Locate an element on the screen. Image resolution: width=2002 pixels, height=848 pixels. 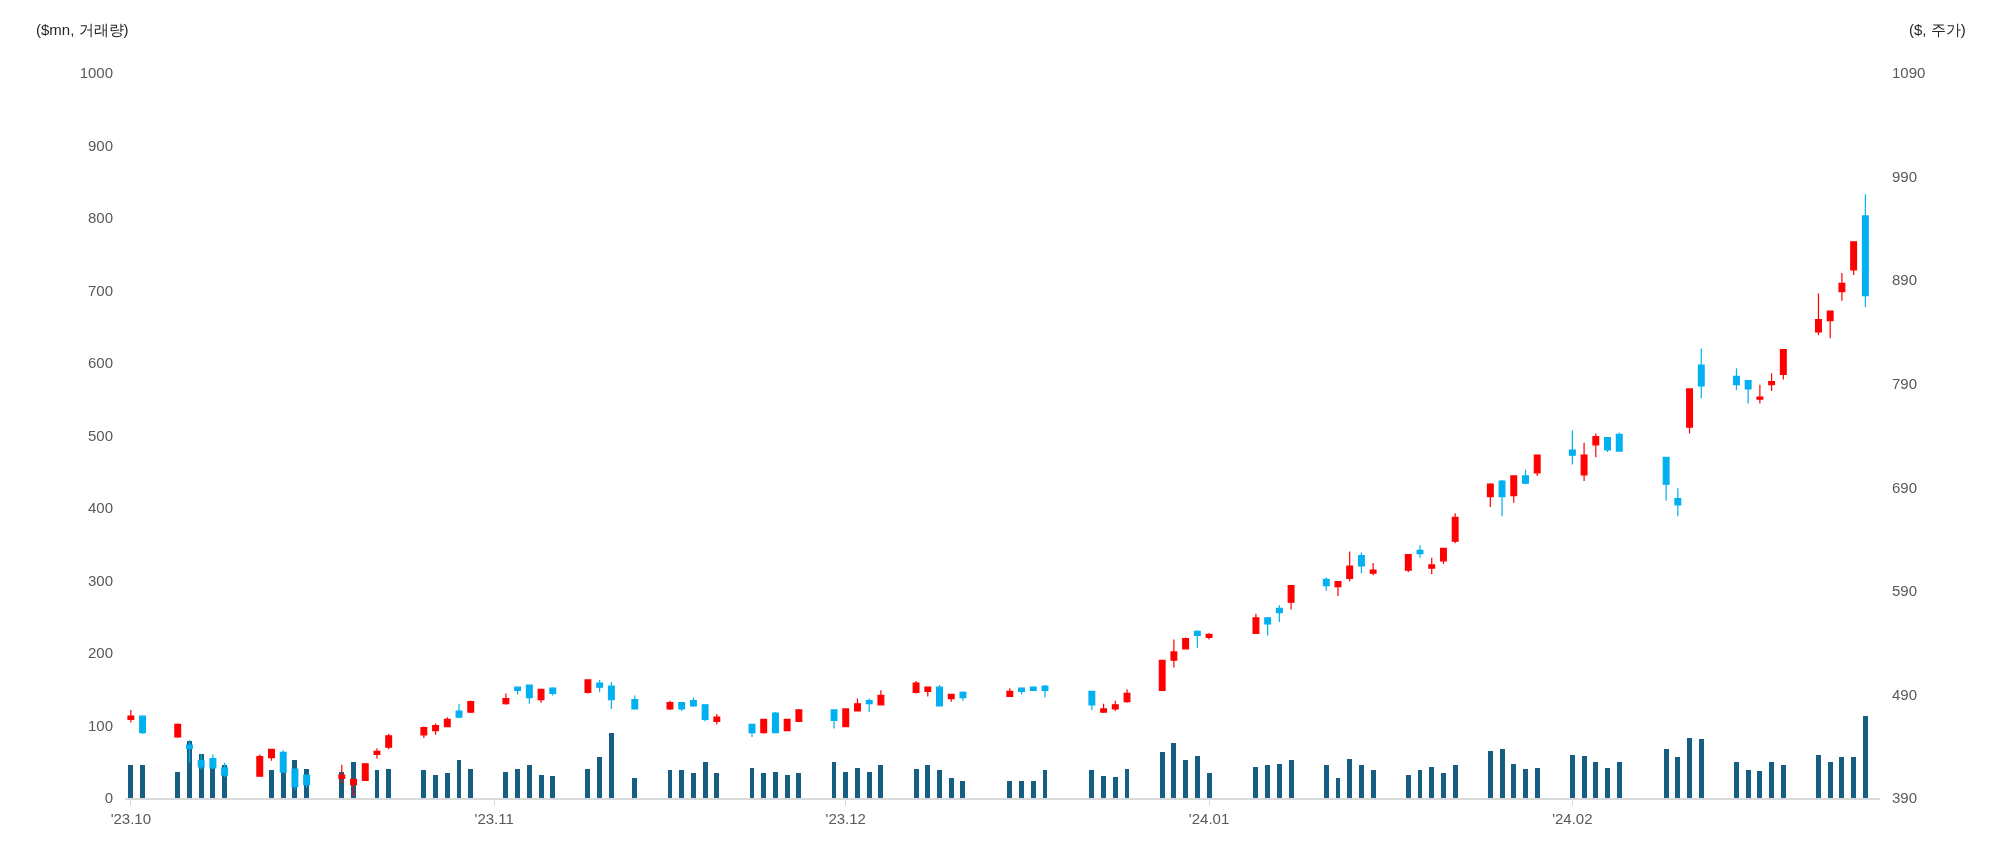
y-tick-label: 1000 is located at coordinates (96, 73).